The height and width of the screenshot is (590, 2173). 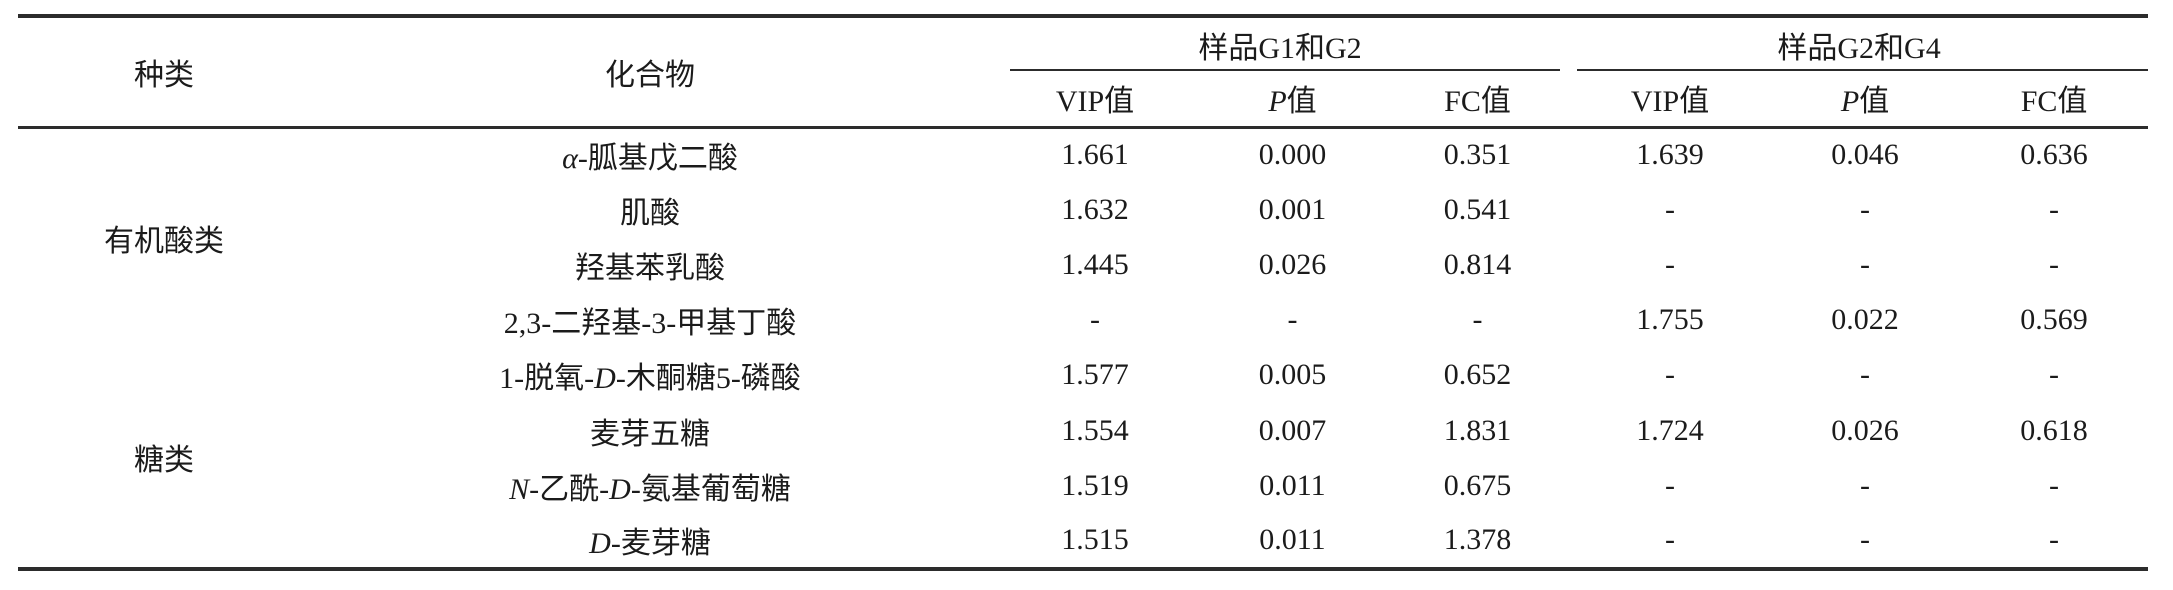 I want to click on value-cell: 1.661, so click(x=1095, y=155).